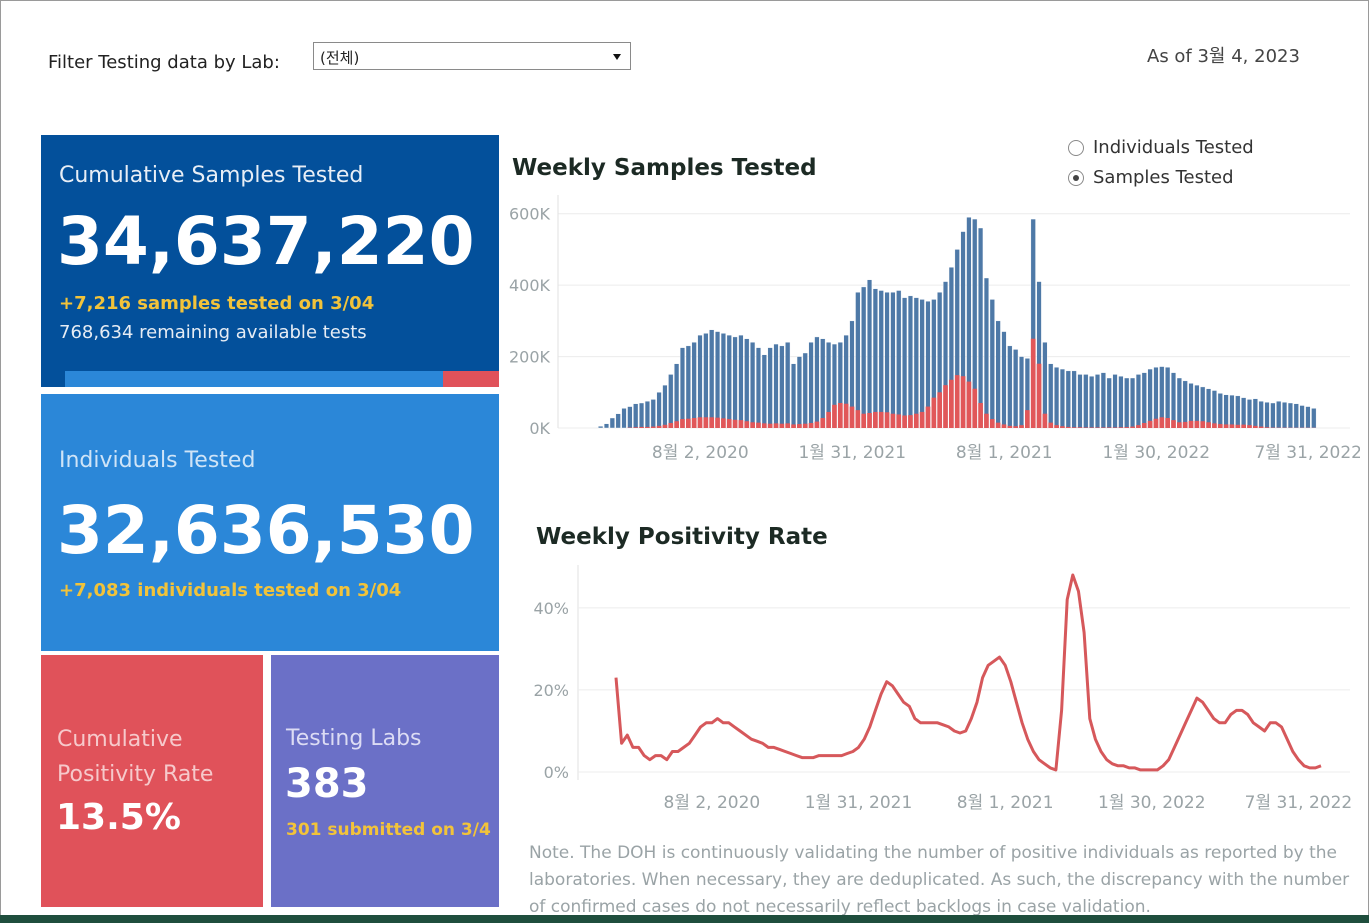 This screenshot has width=1369, height=923. What do you see at coordinates (1163, 177) in the screenshot?
I see `radio-label-samples: Samples Tested` at bounding box center [1163, 177].